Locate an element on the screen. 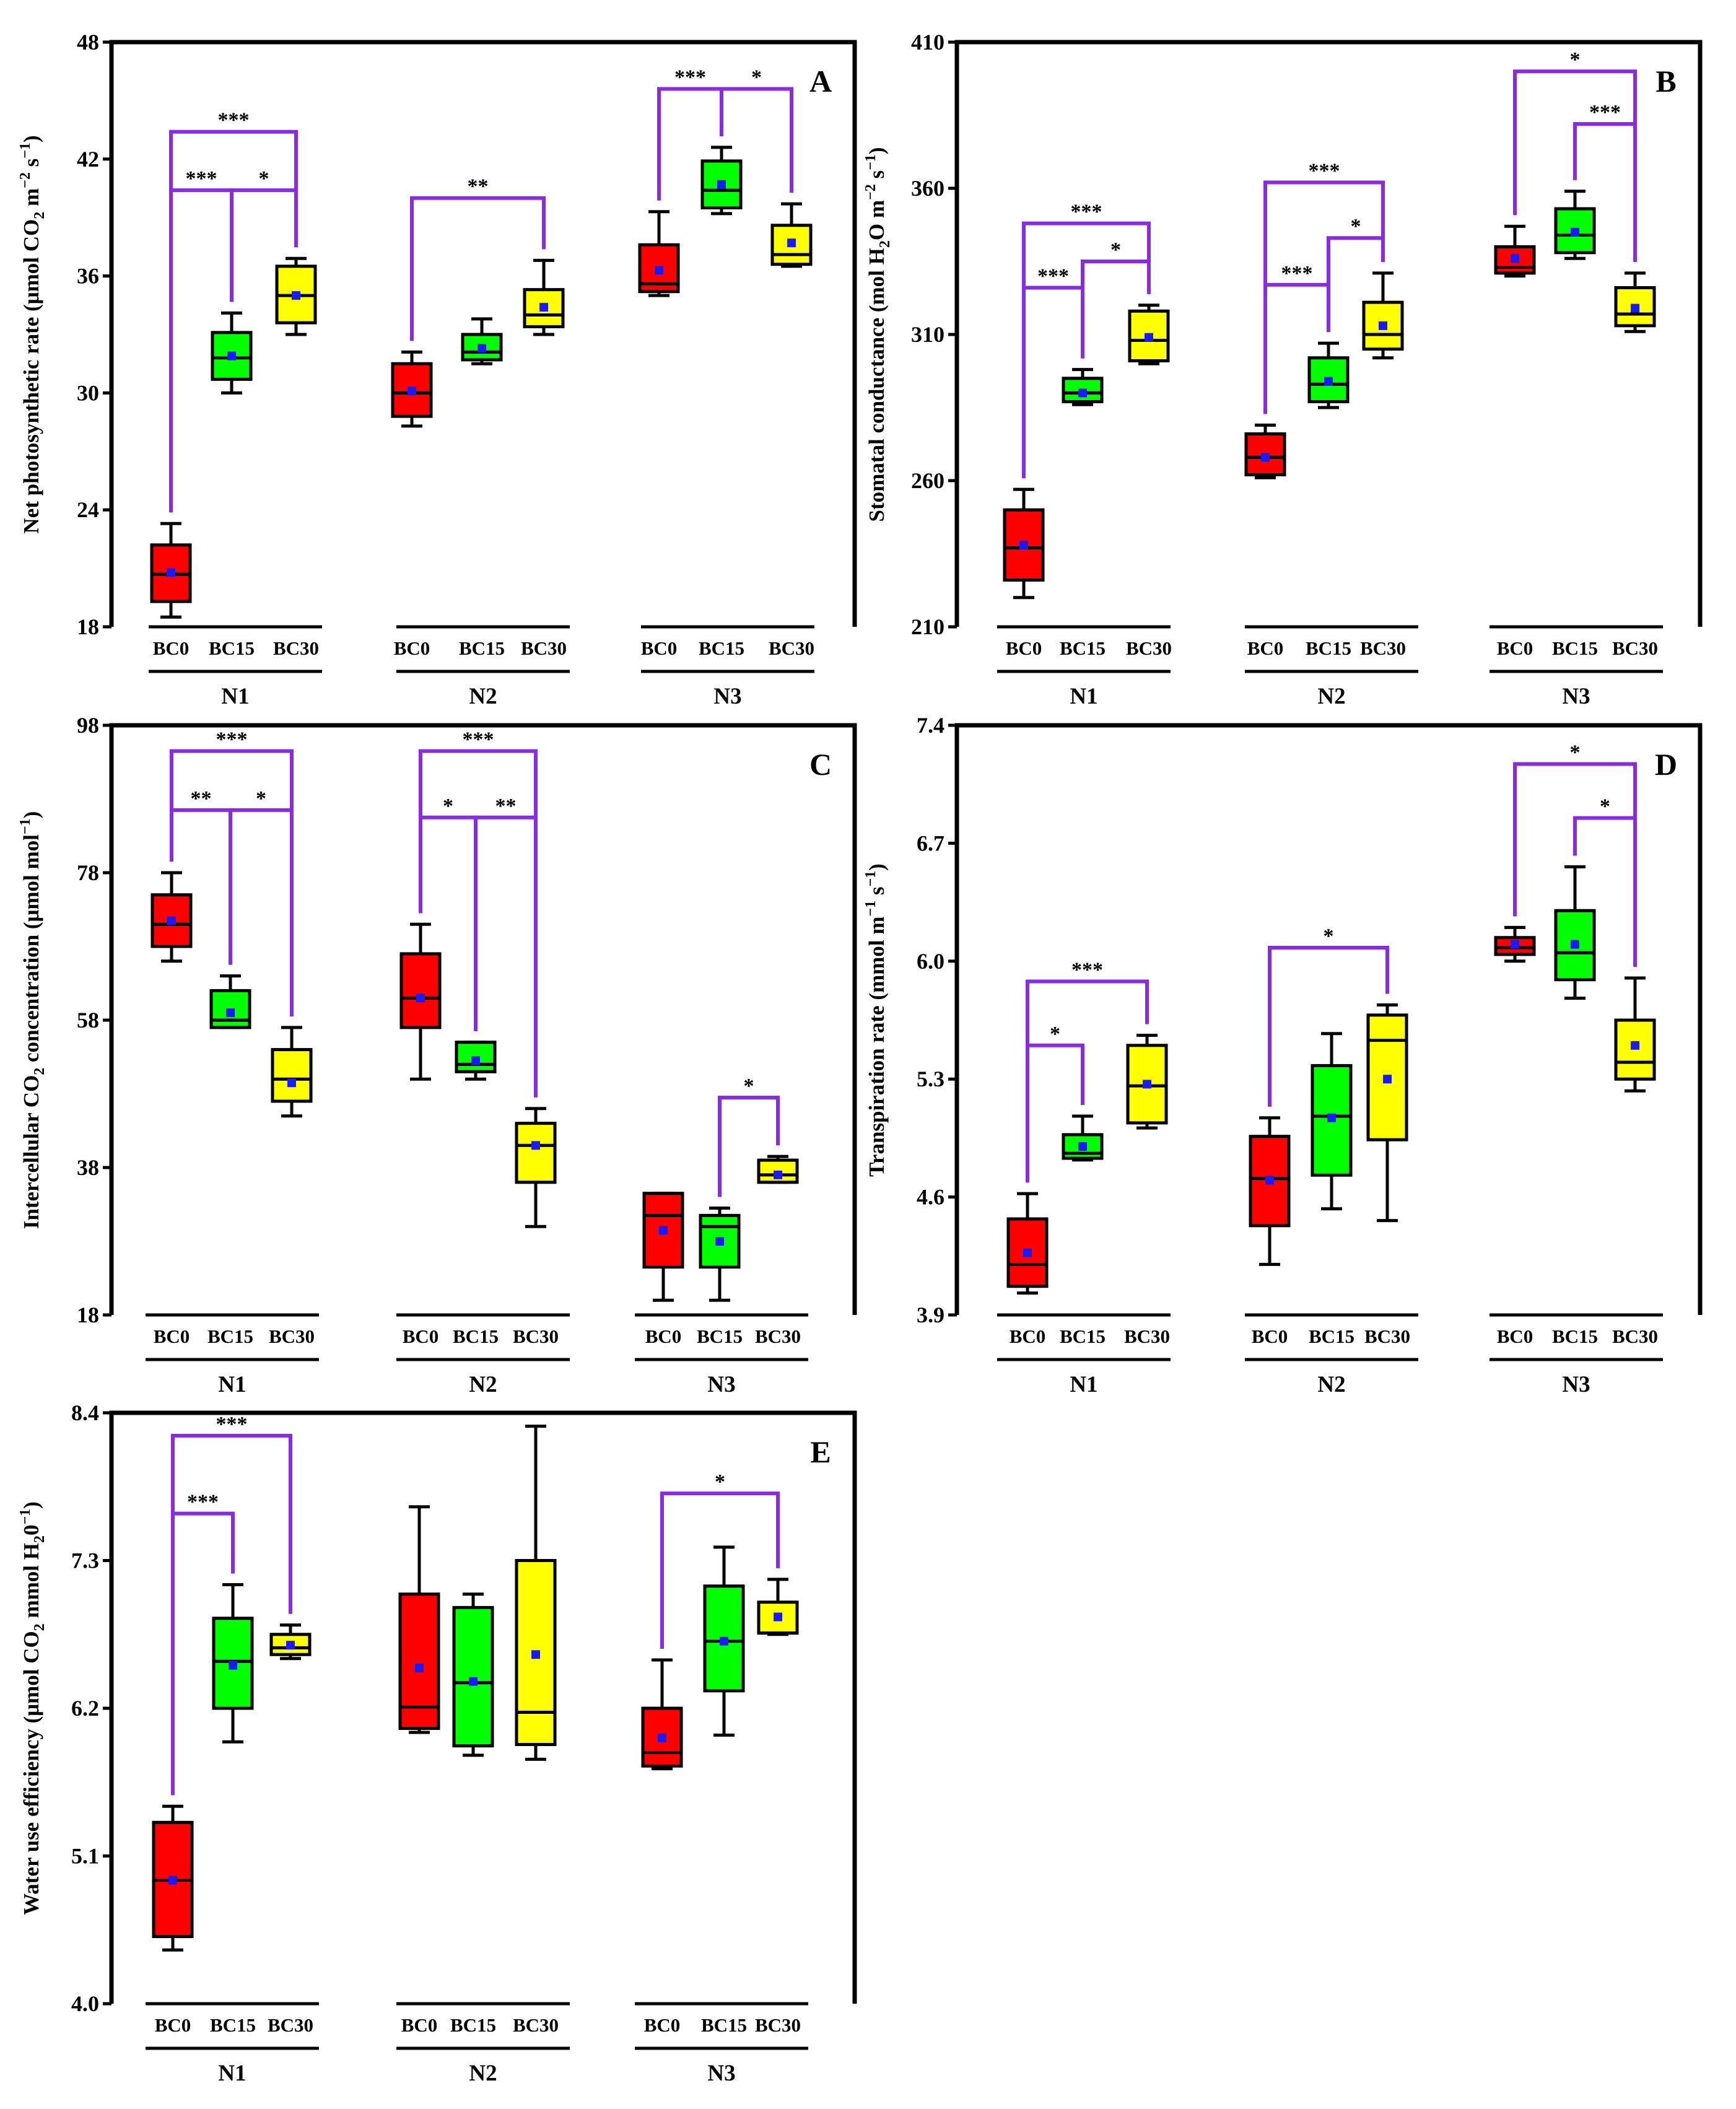 Image resolution: width=1736 pixels, height=2109 pixels. box-N2-BC15 is located at coordinates (1332, 1121).